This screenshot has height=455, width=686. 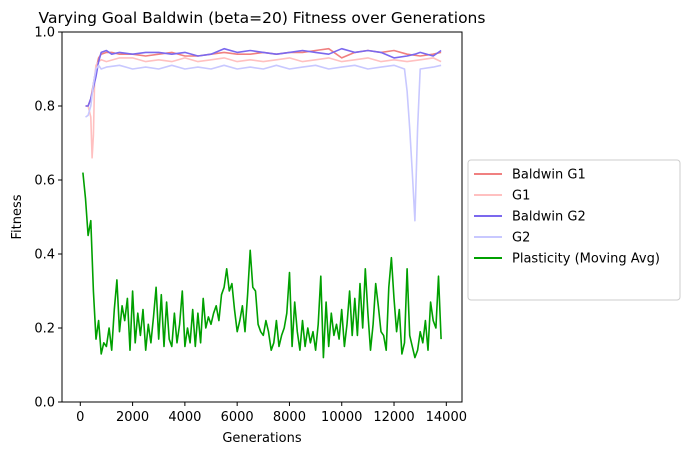 What do you see at coordinates (44, 33) in the screenshot?
I see `y-tick-label: 1.0` at bounding box center [44, 33].